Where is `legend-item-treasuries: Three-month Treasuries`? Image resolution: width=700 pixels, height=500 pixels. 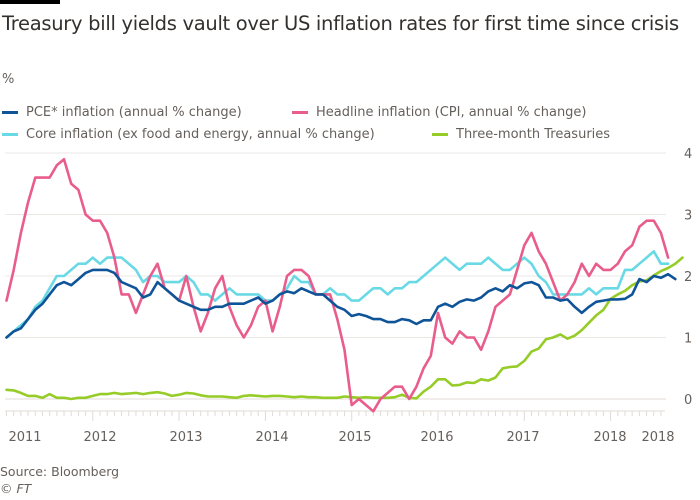
legend-item-treasuries: Three-month Treasuries is located at coordinates (521, 134).